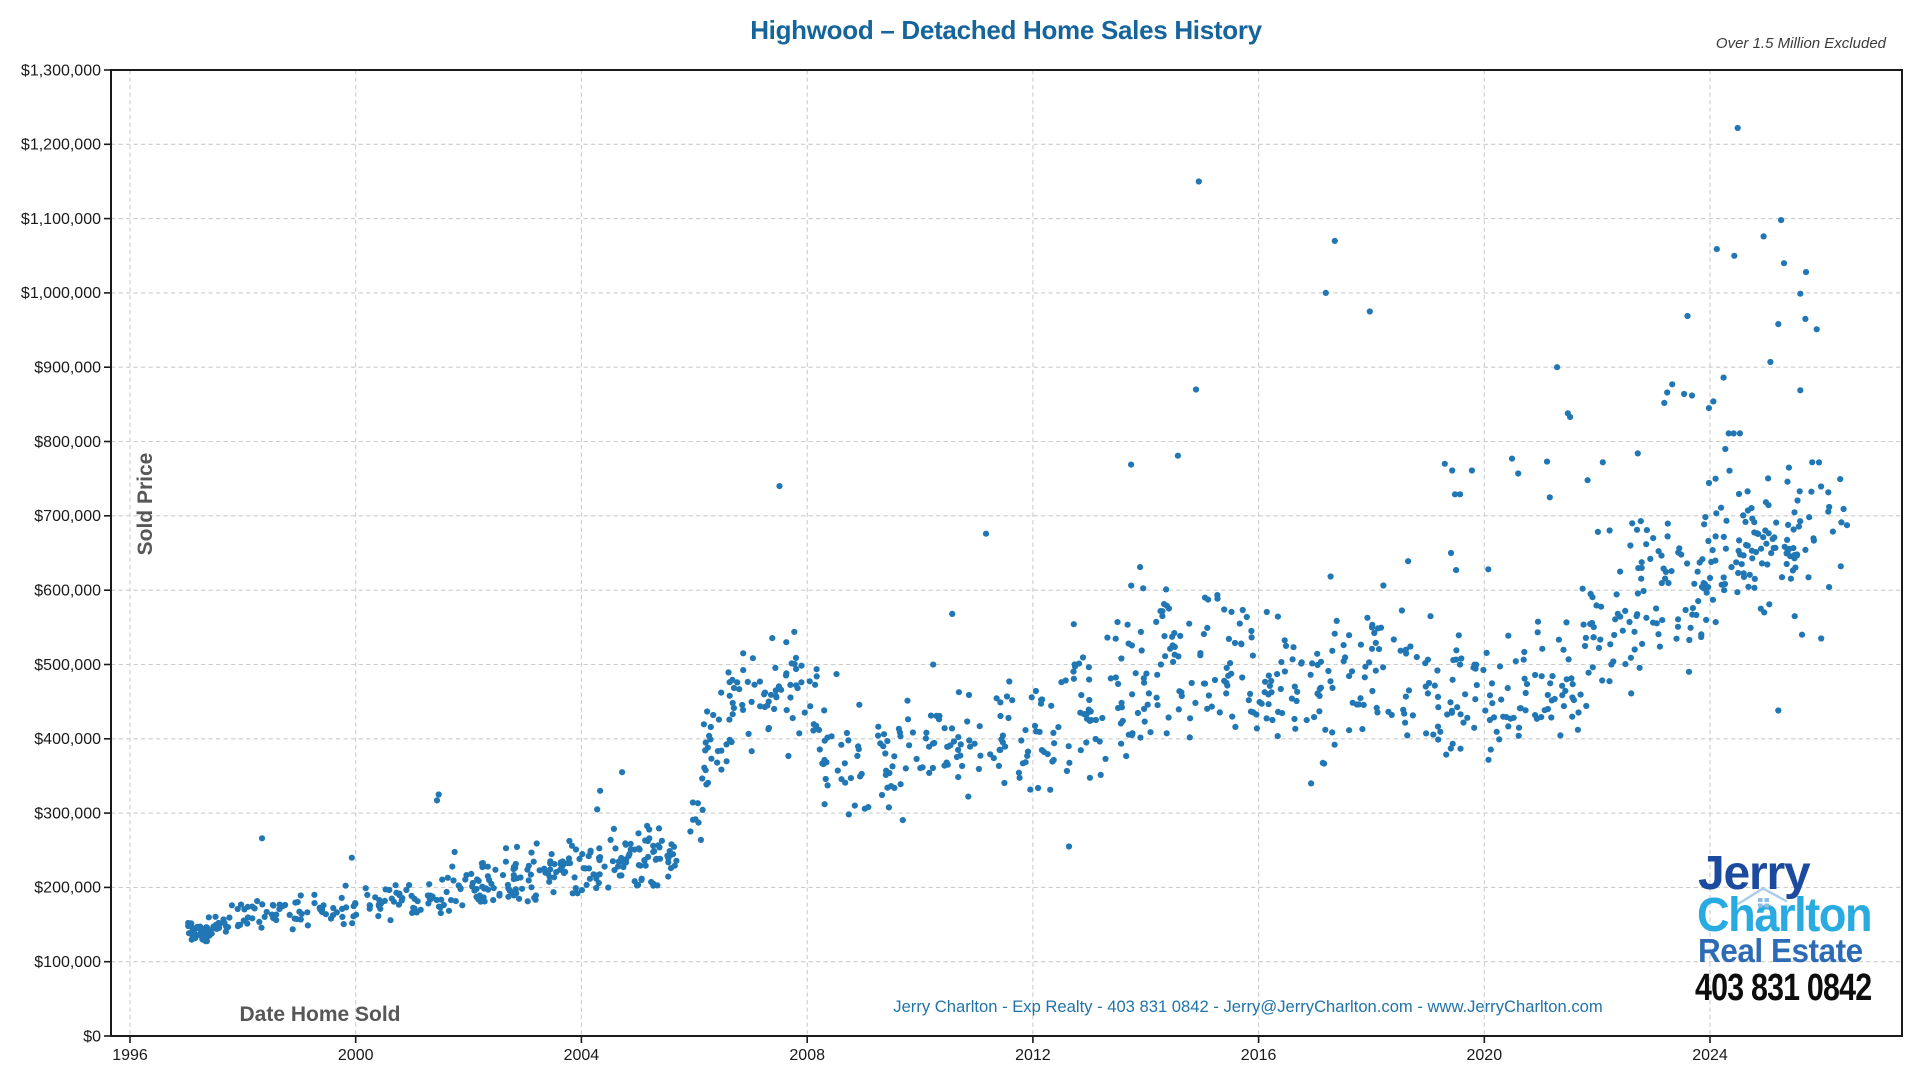 This screenshot has width=1920, height=1080. Describe the element at coordinates (61, 219) in the screenshot. I see `svg-text: $1,100,000` at that location.